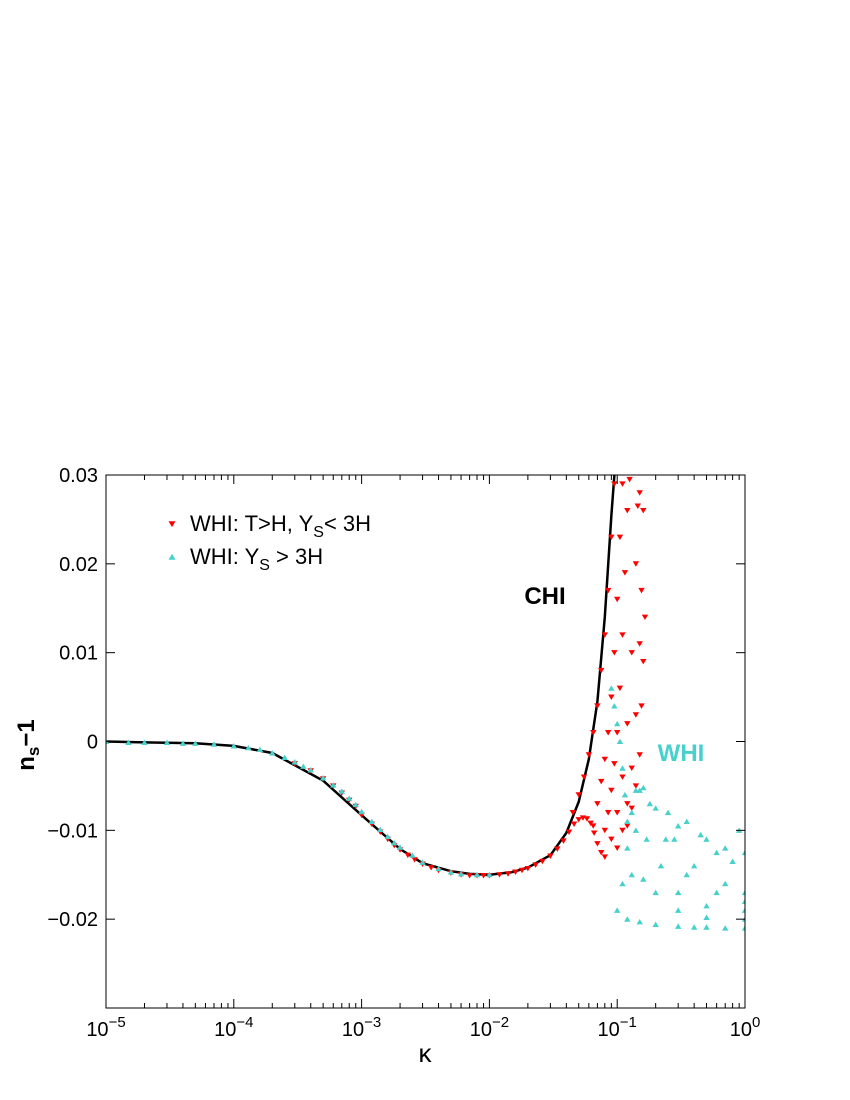 Image resolution: width=850 pixels, height=1100 pixels. I want to click on x-tick-label: 10⁻⁵, so click(105, 1027).